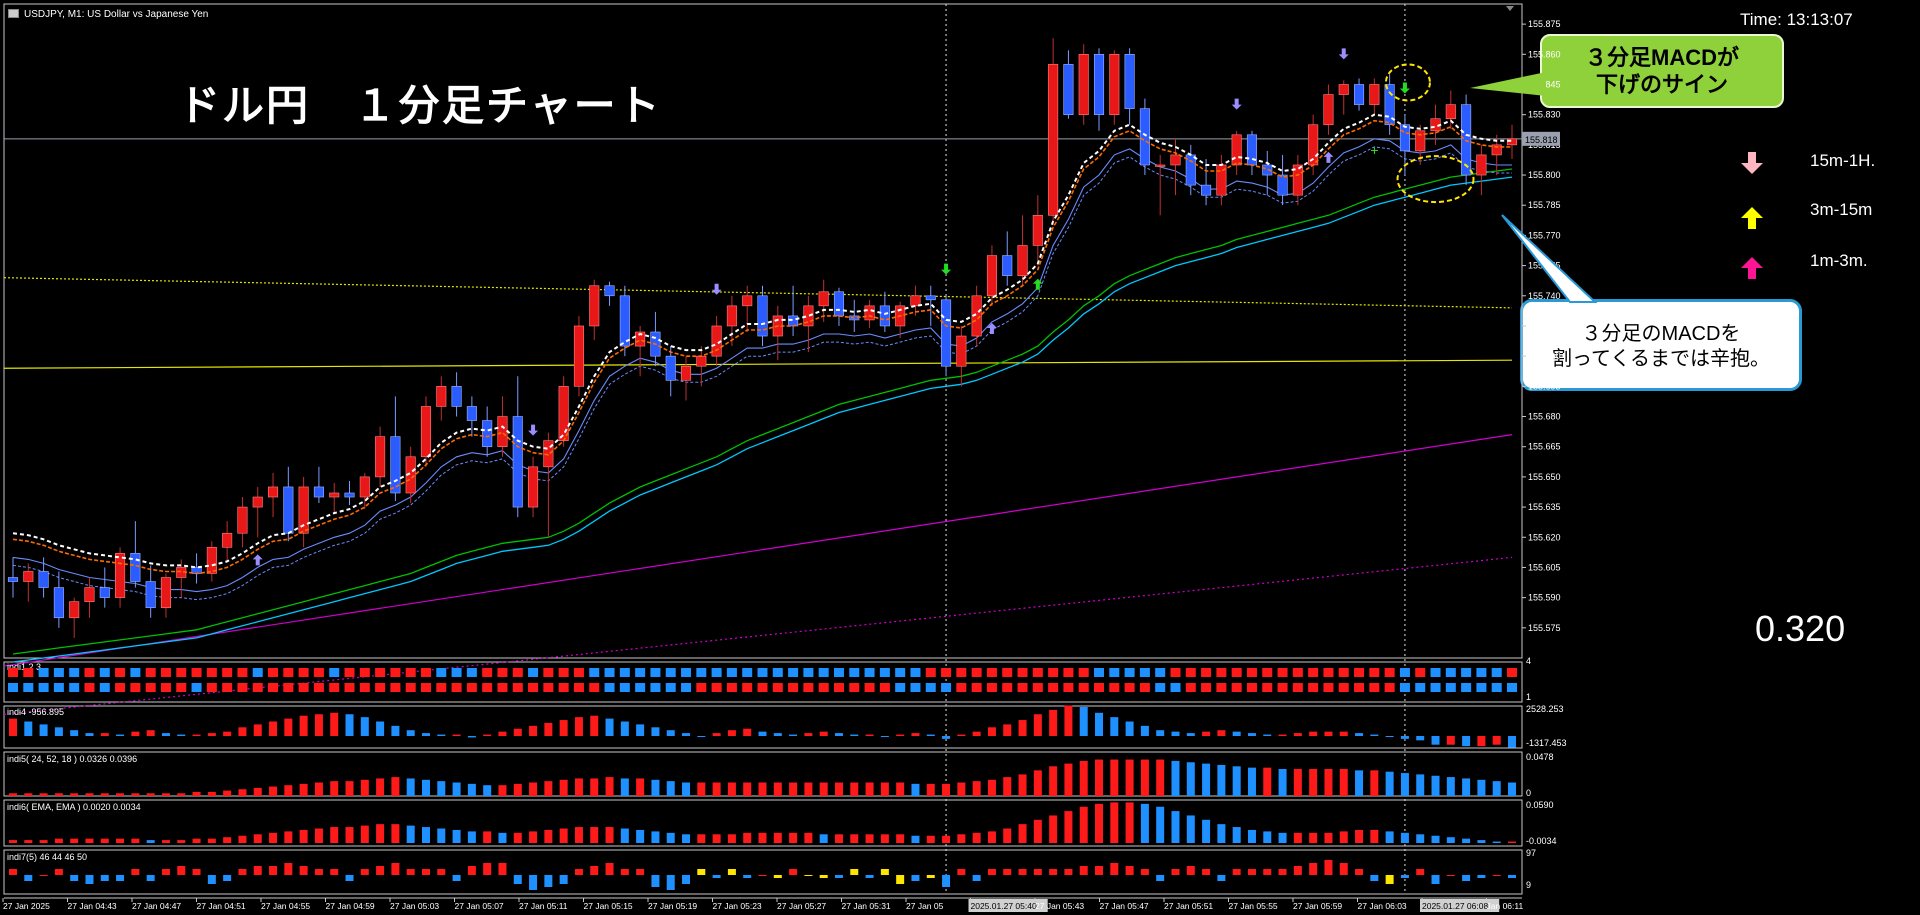  Describe the element at coordinates (763, 872) in the screenshot. I see `pane-frame-indi7` at that location.